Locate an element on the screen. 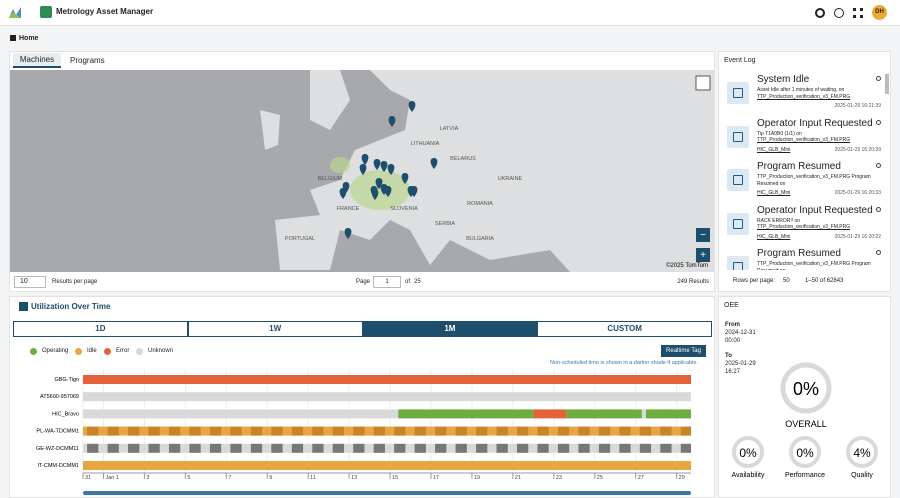 Image resolution: width=900 pixels, height=498 pixels. x-tick-label: 29 is located at coordinates (682, 478).